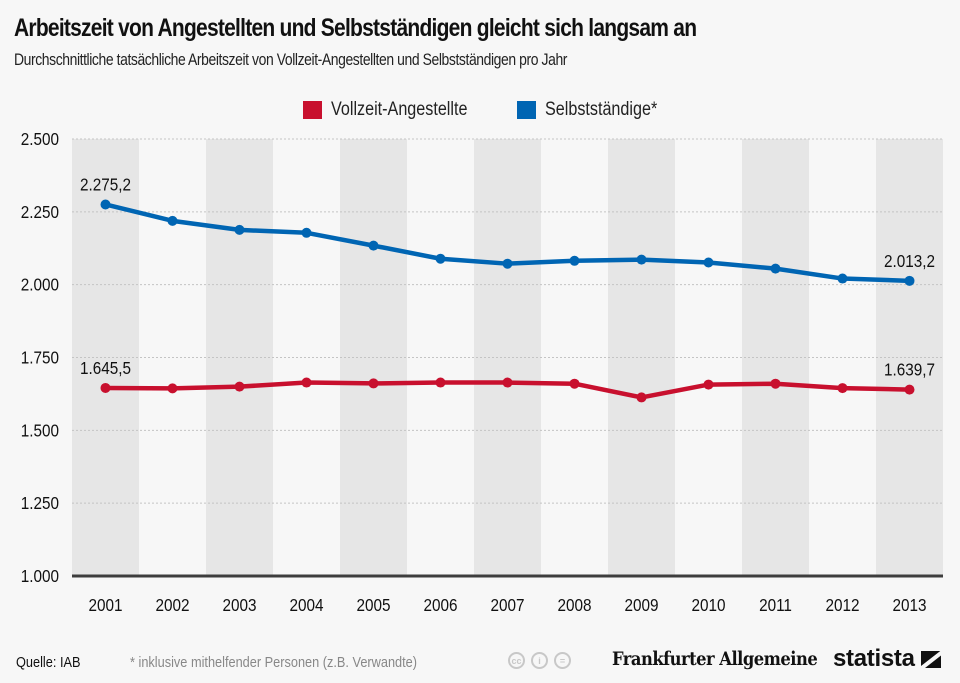 Image resolution: width=960 pixels, height=683 pixels. What do you see at coordinates (715, 659) in the screenshot?
I see `faz-logo: Frankfurter Allgemeine` at bounding box center [715, 659].